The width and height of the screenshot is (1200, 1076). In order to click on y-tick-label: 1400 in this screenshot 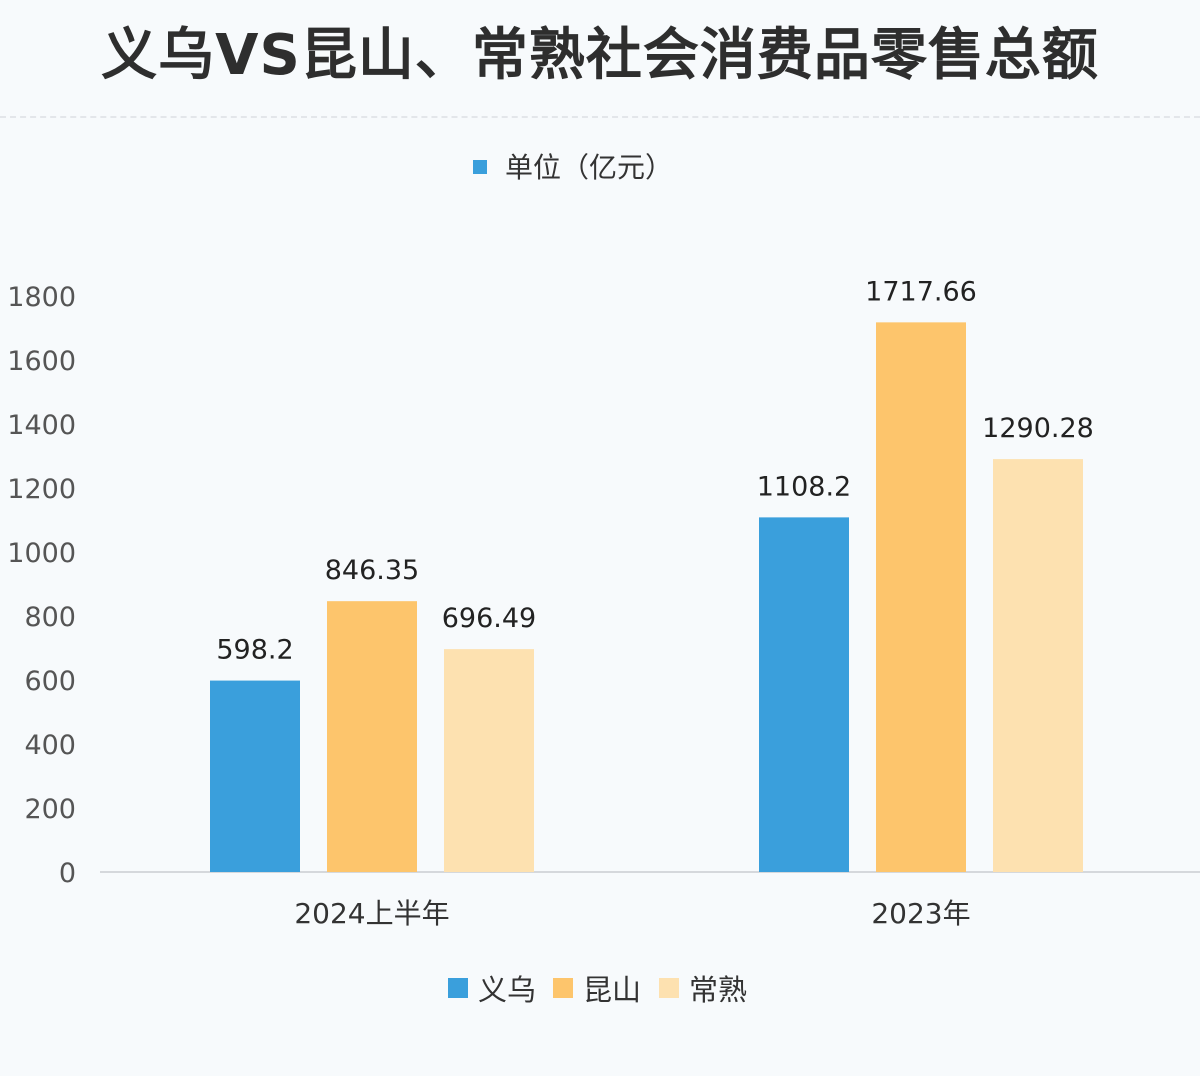, I will do `click(41, 425)`.